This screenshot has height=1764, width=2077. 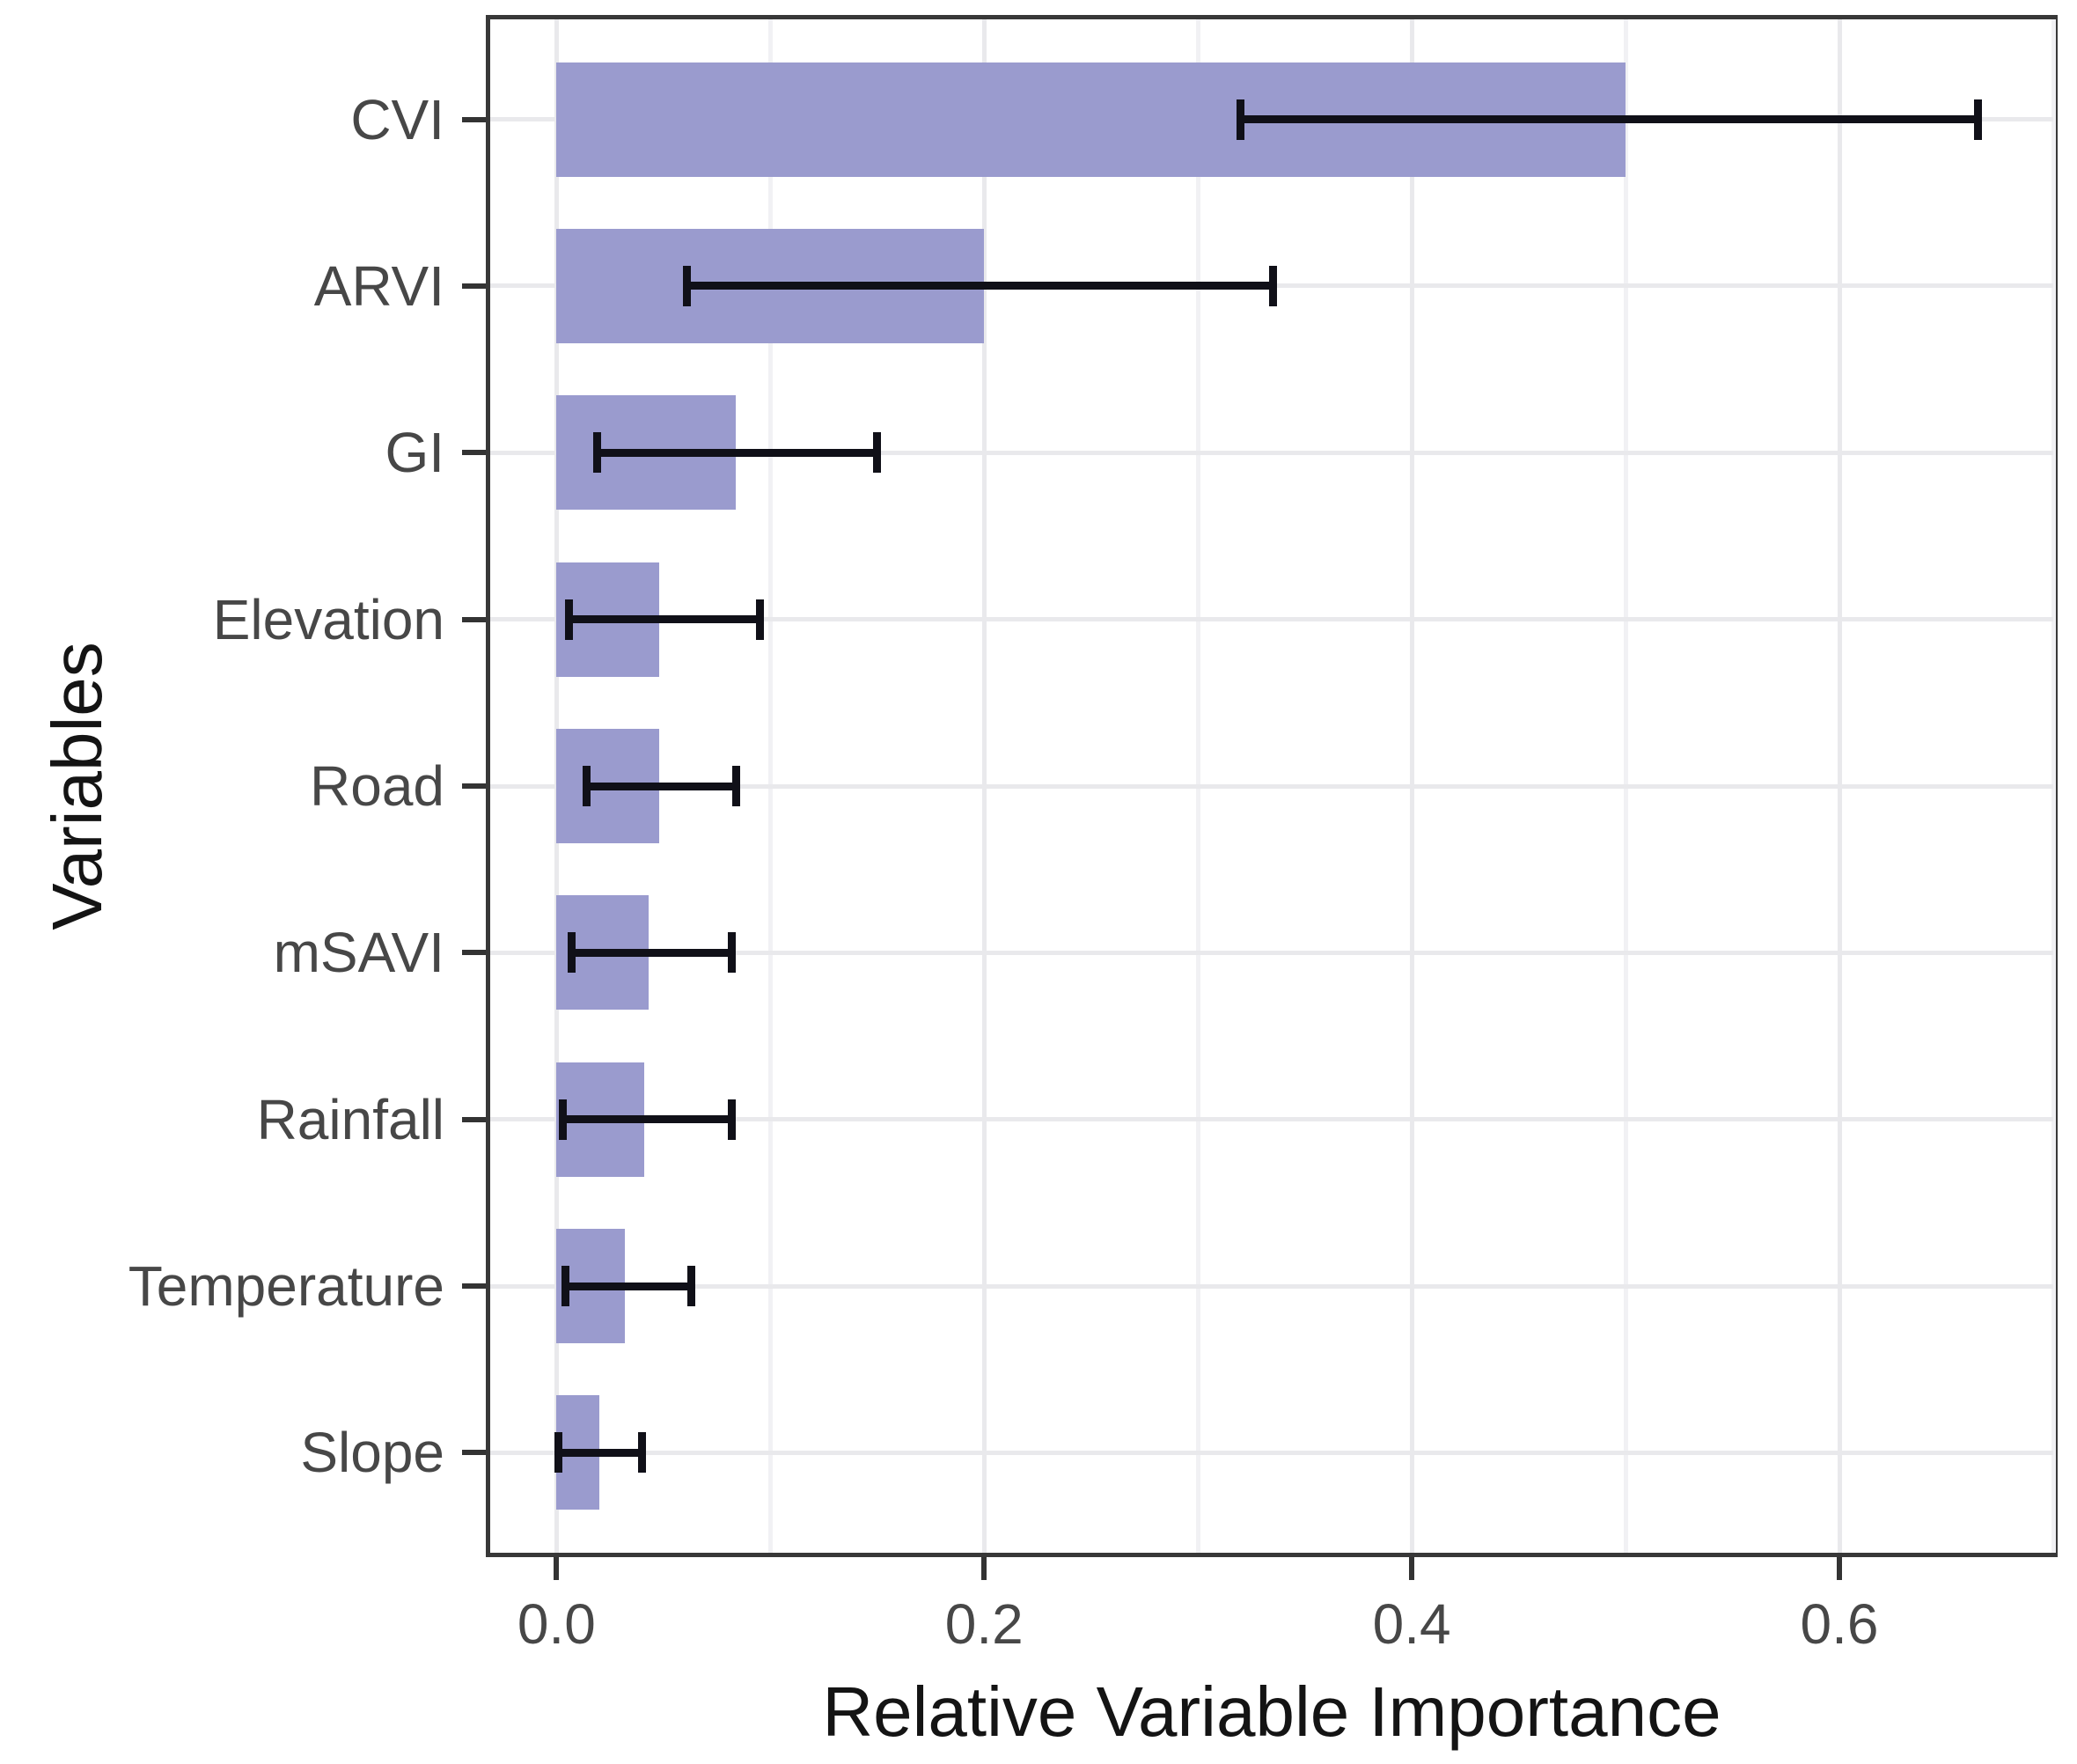 What do you see at coordinates (1271, 1711) in the screenshot?
I see `x-axis-title: Relative Variable Importance` at bounding box center [1271, 1711].